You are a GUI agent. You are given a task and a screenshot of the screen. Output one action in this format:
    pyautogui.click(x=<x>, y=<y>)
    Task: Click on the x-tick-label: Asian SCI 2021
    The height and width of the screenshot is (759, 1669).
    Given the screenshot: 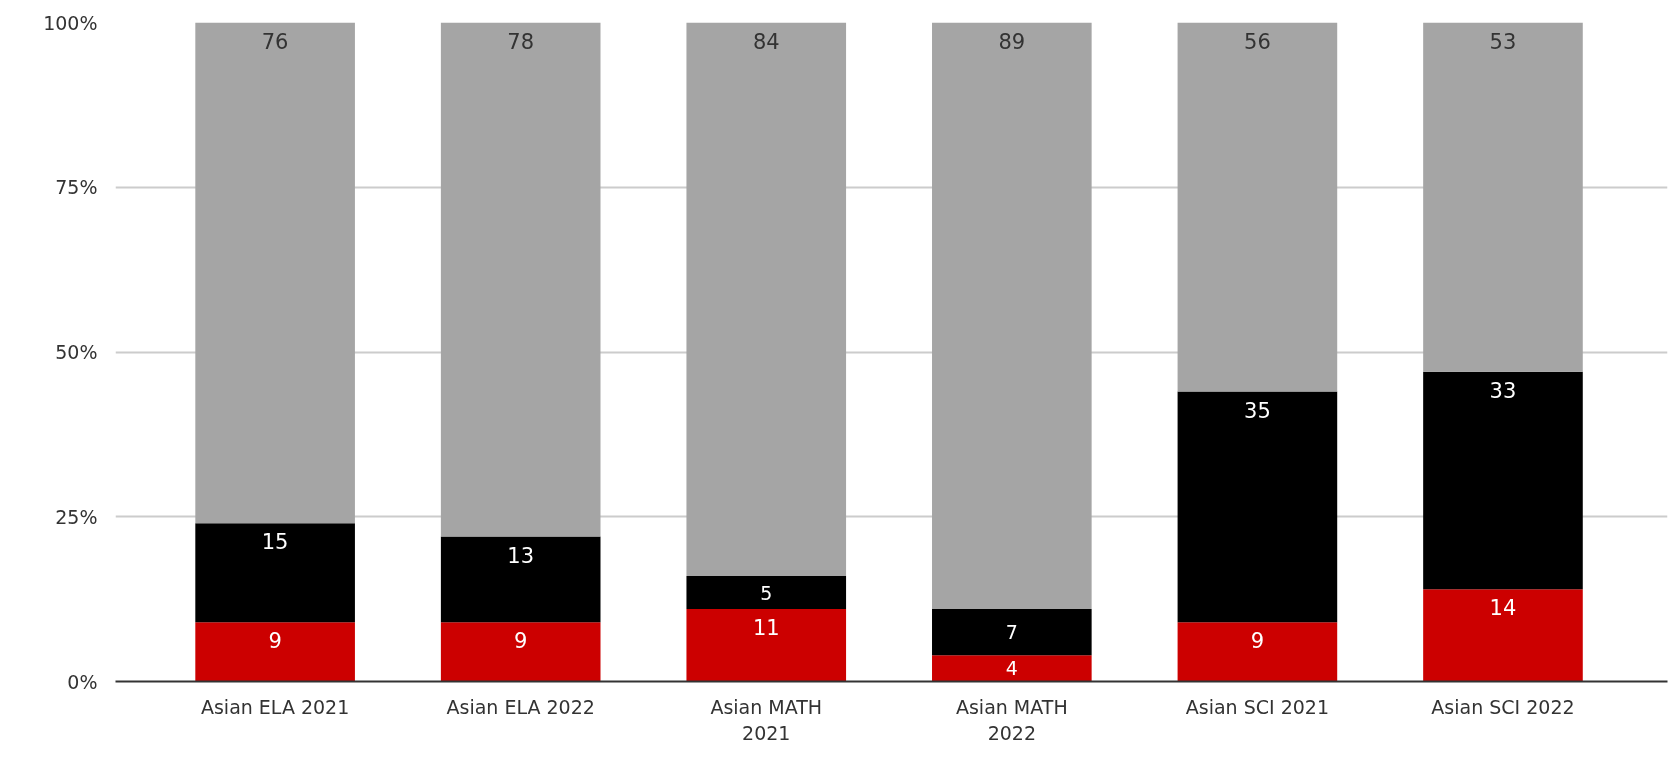 What is the action you would take?
    pyautogui.click(x=1257, y=706)
    